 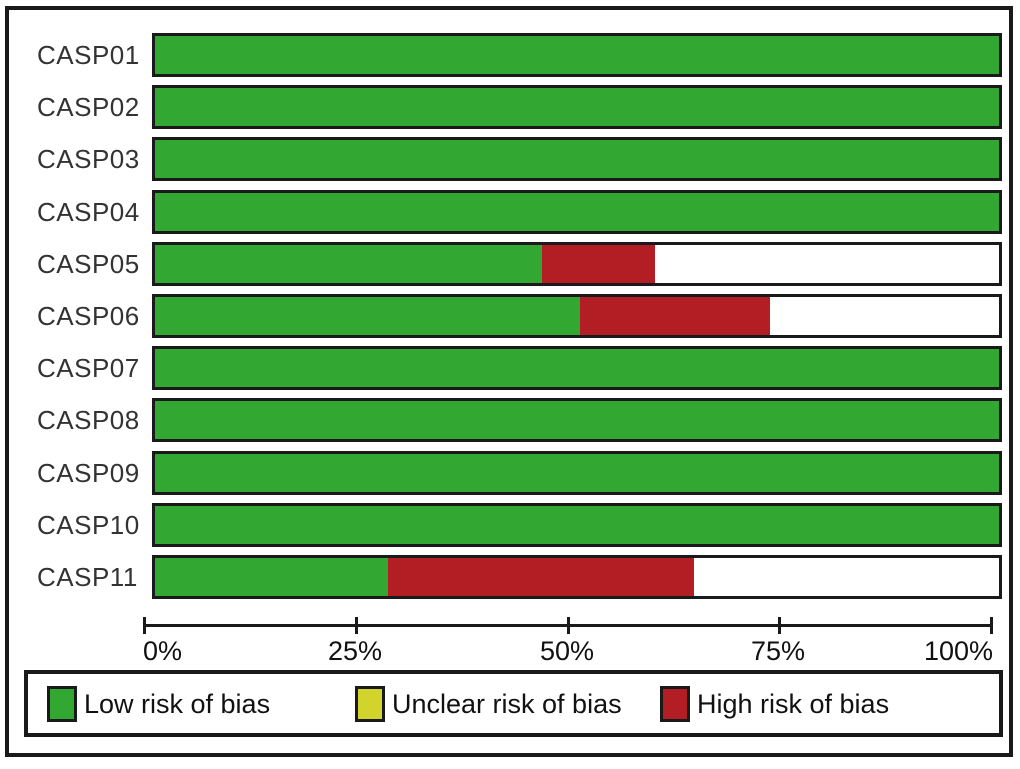 I want to click on chart-row: CASP09, so click(x=514, y=473).